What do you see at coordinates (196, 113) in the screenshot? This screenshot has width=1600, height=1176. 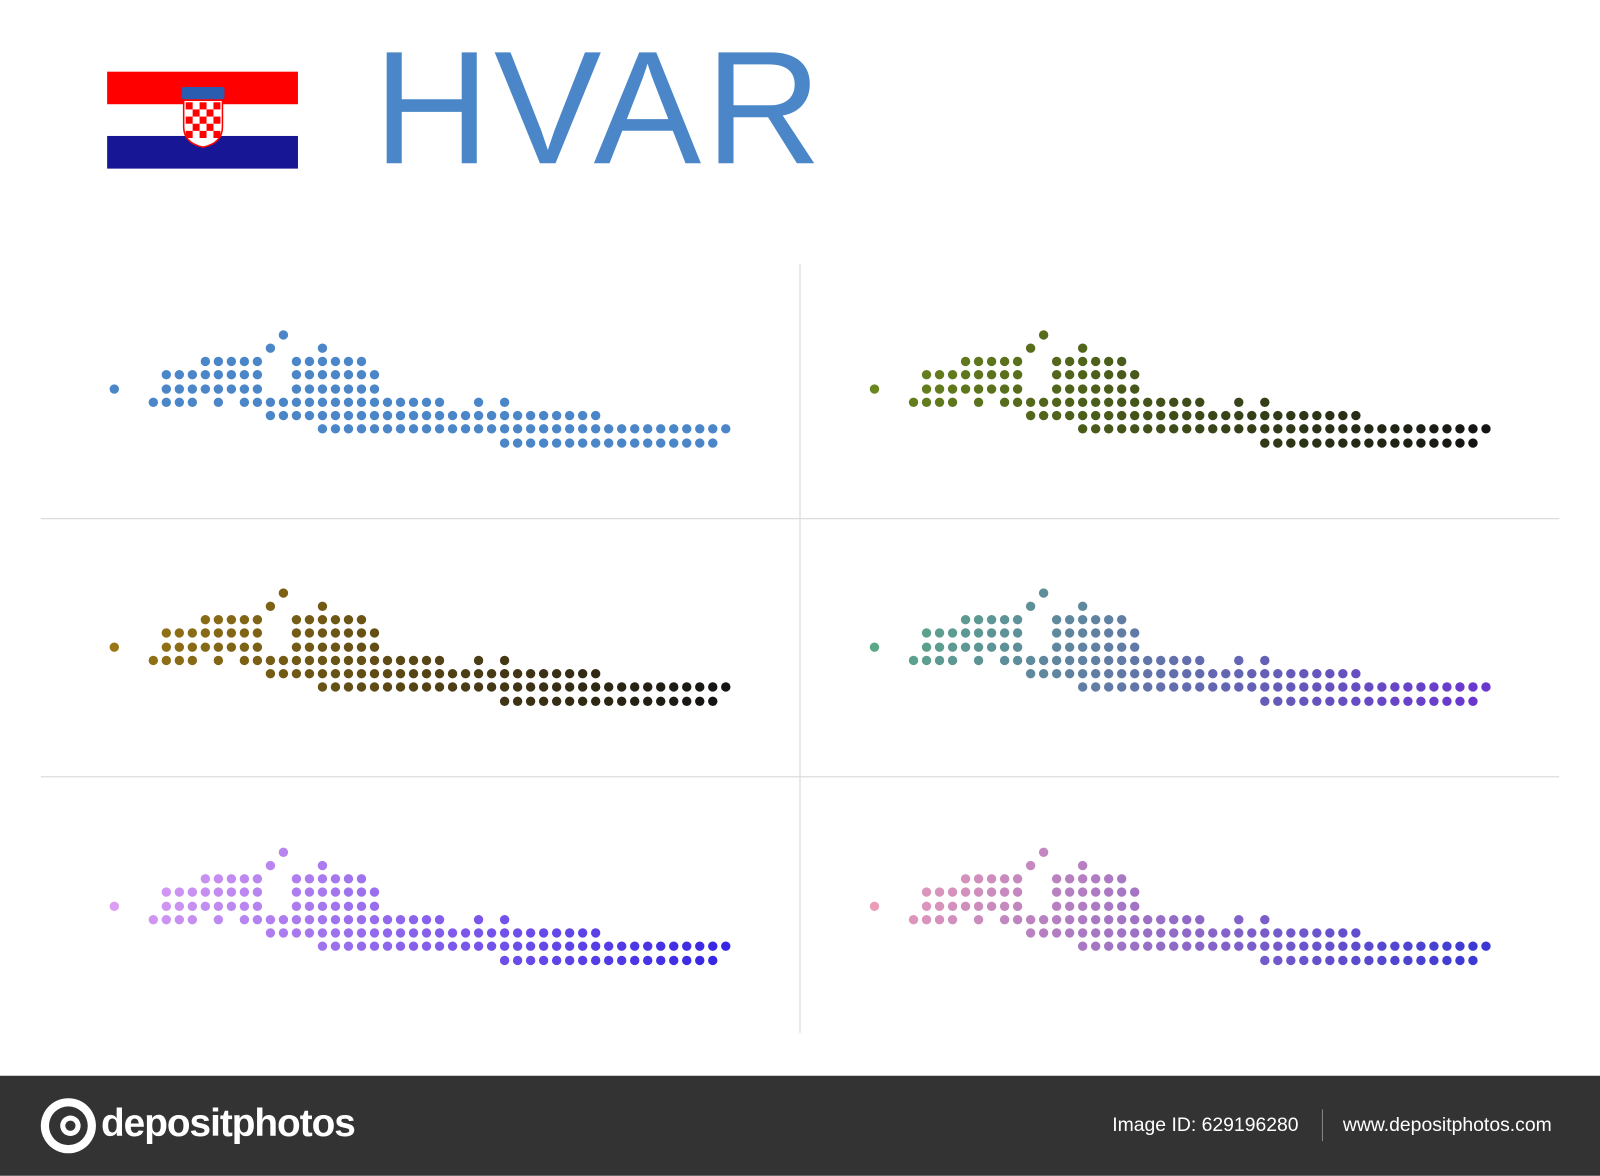 I see `check` at bounding box center [196, 113].